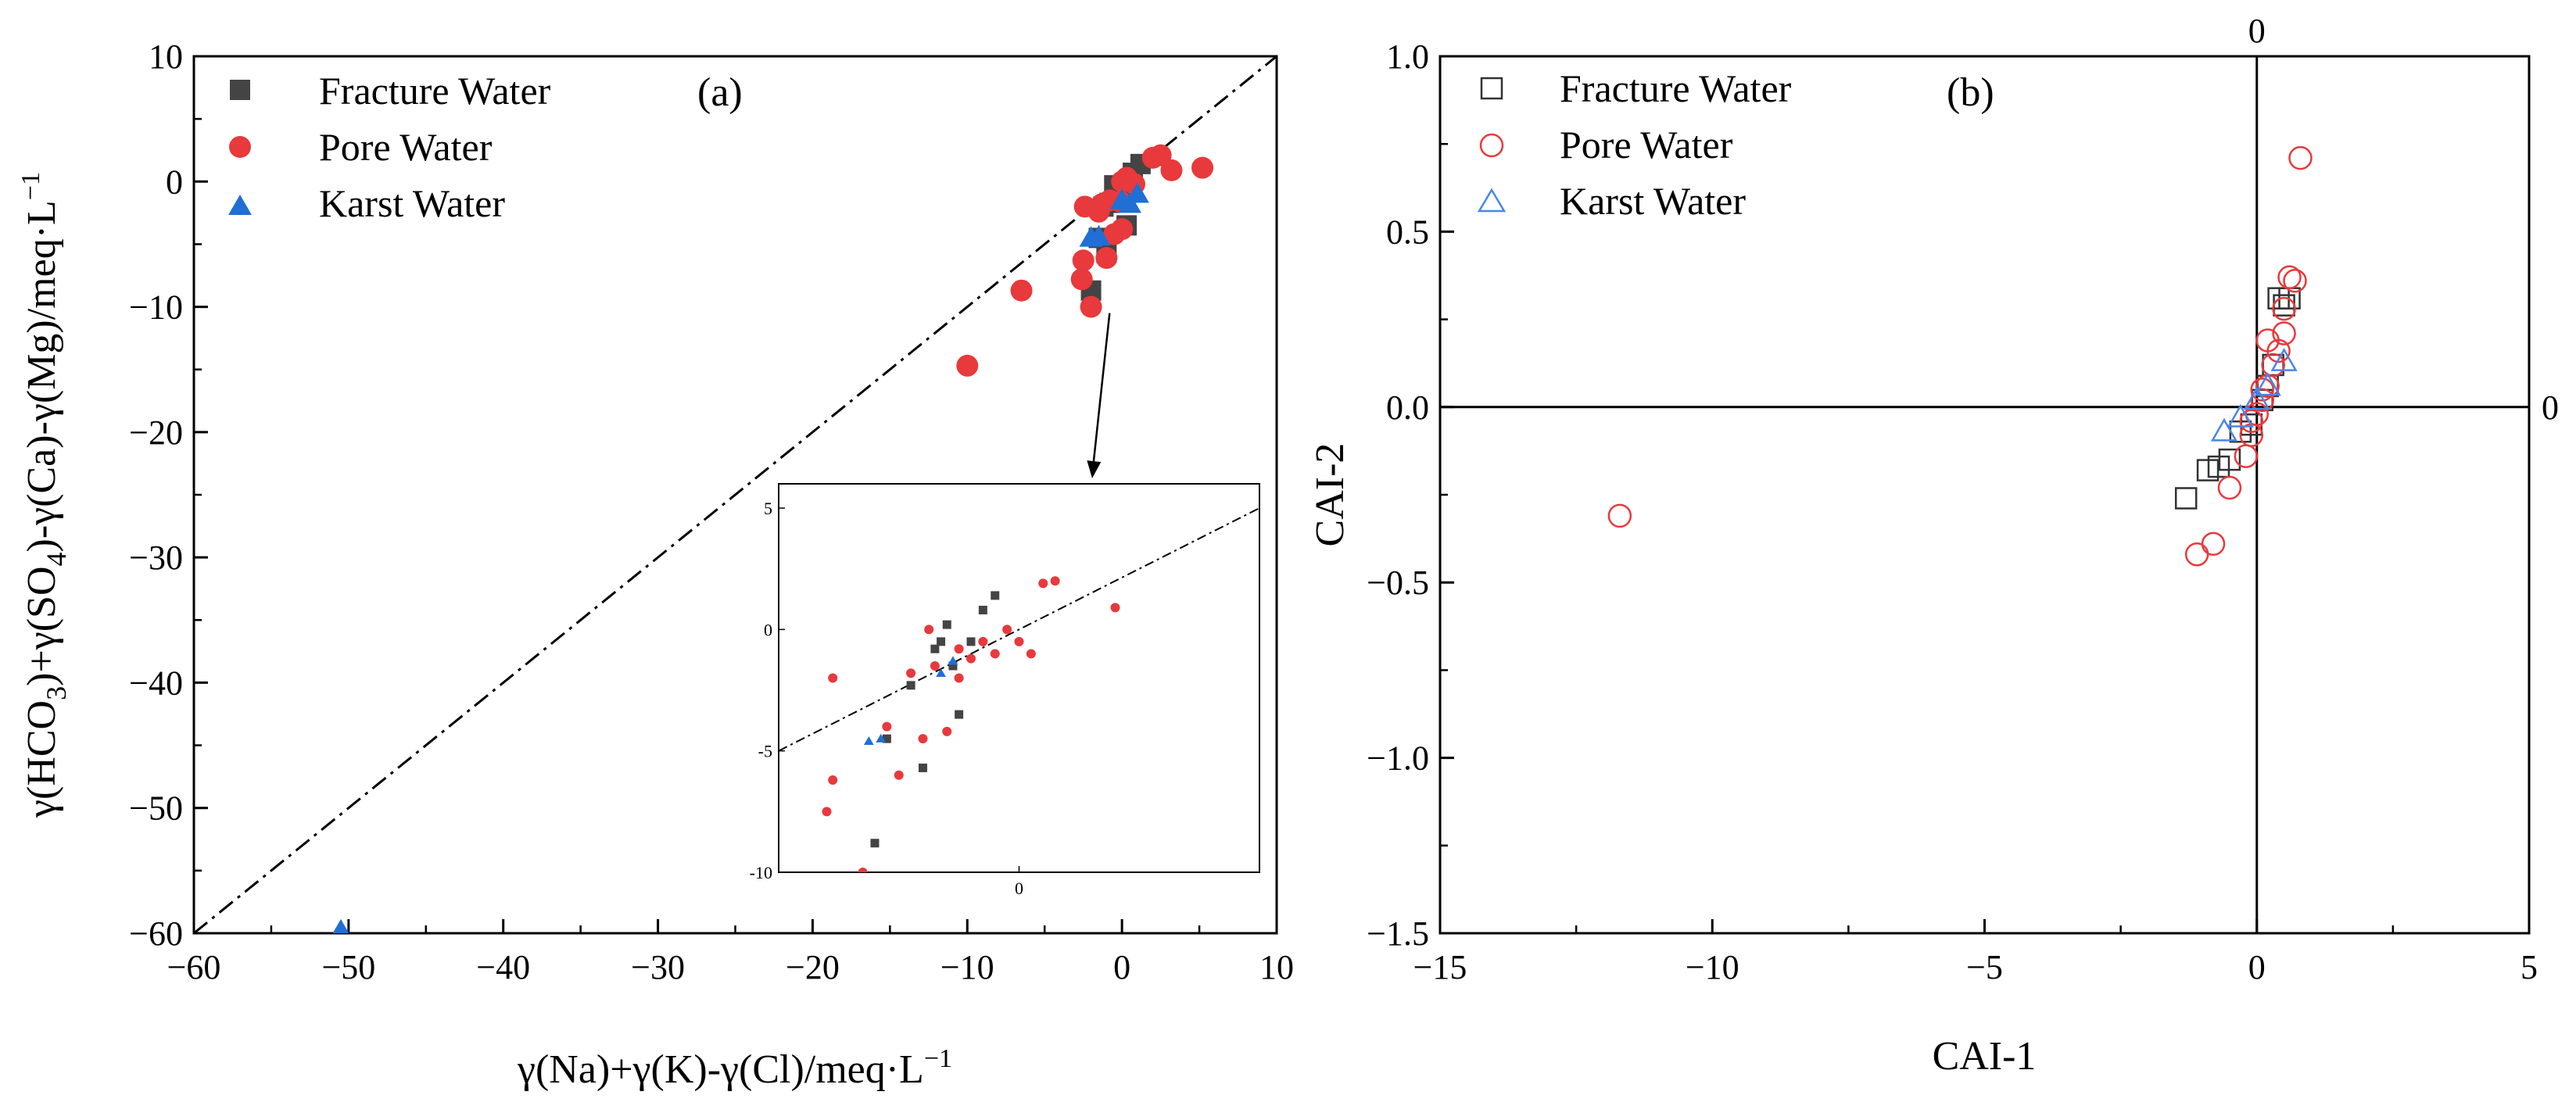 Image resolution: width=2576 pixels, height=1113 pixels. Describe the element at coordinates (156, 558) in the screenshot. I see `y-tick-label-a: −30` at that location.